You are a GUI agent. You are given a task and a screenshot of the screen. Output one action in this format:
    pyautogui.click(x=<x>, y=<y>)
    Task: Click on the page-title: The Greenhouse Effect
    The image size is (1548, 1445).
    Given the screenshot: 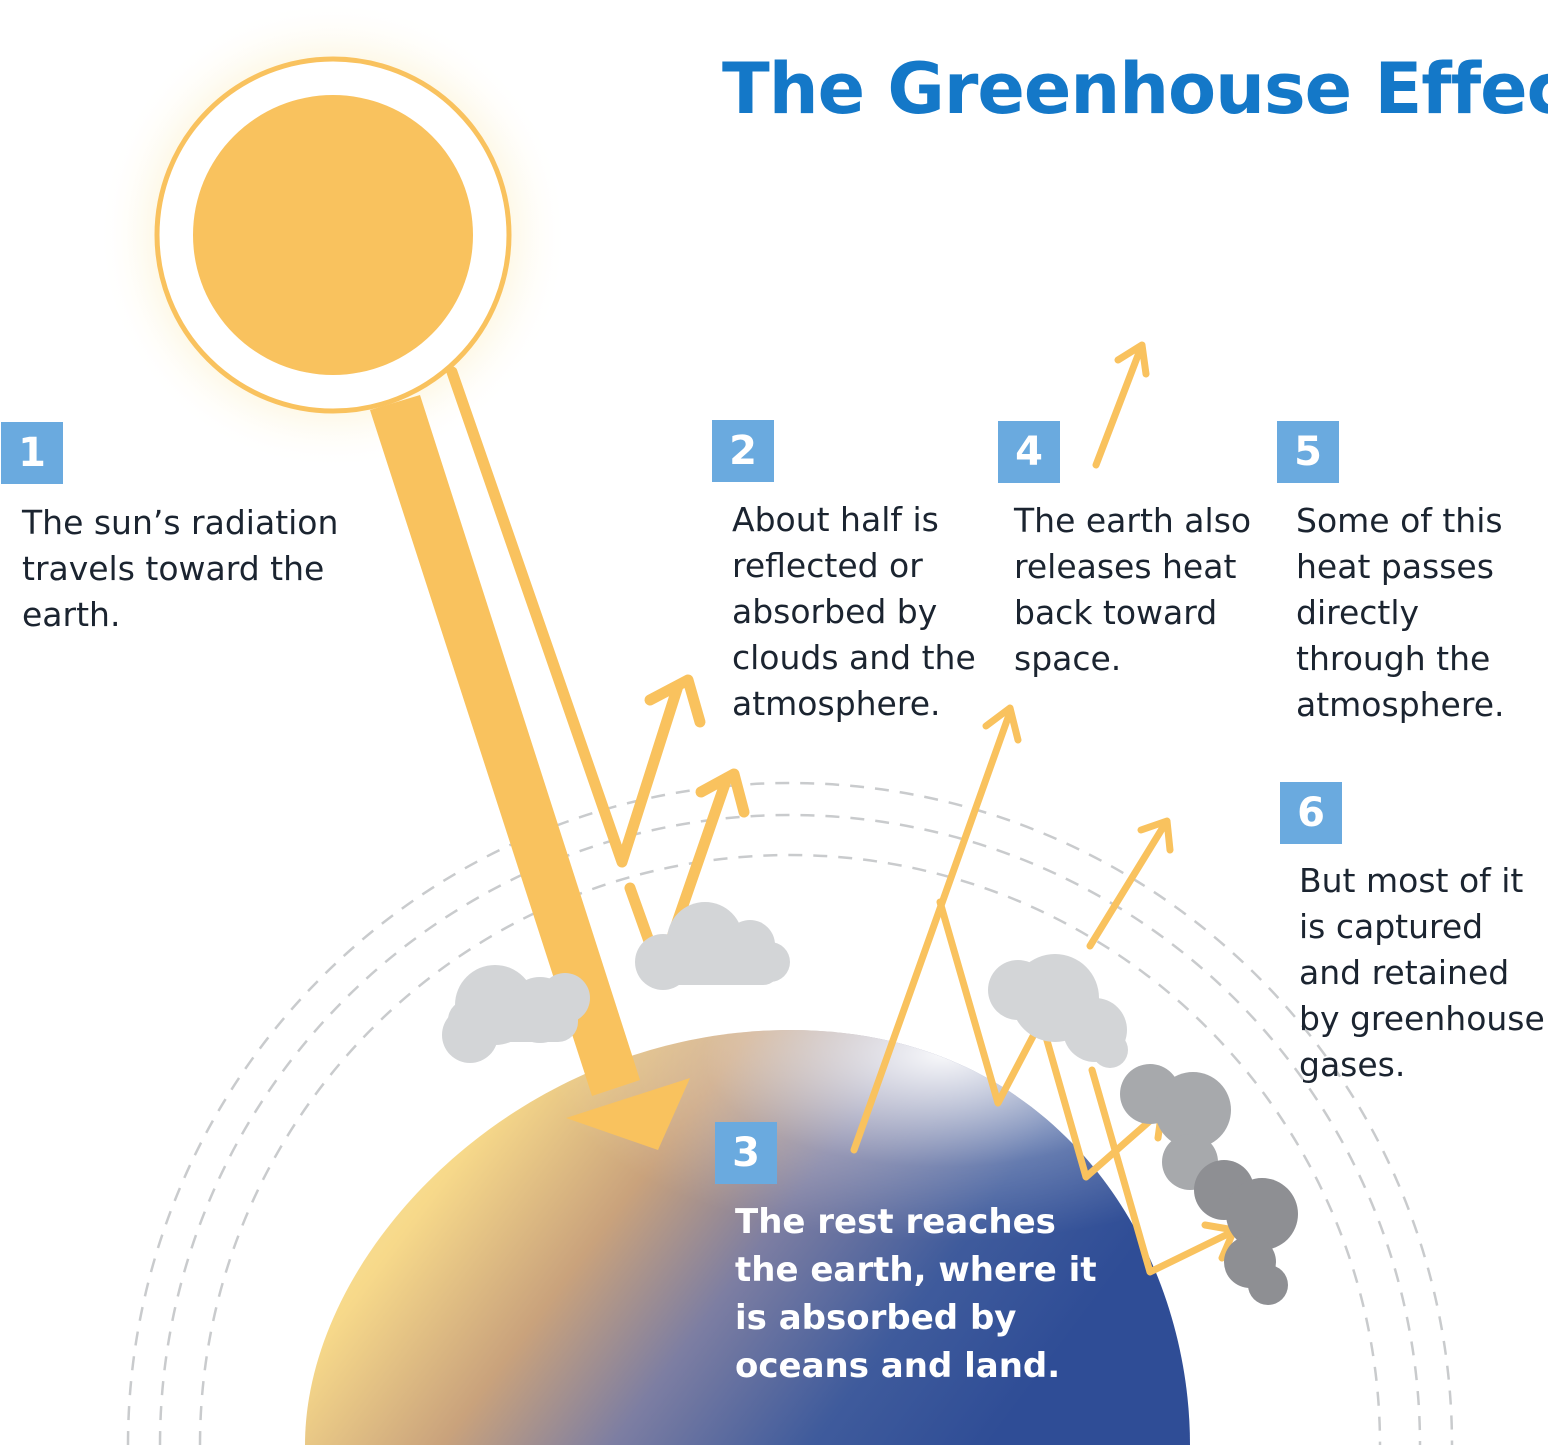 What is the action you would take?
    pyautogui.click(x=1135, y=89)
    